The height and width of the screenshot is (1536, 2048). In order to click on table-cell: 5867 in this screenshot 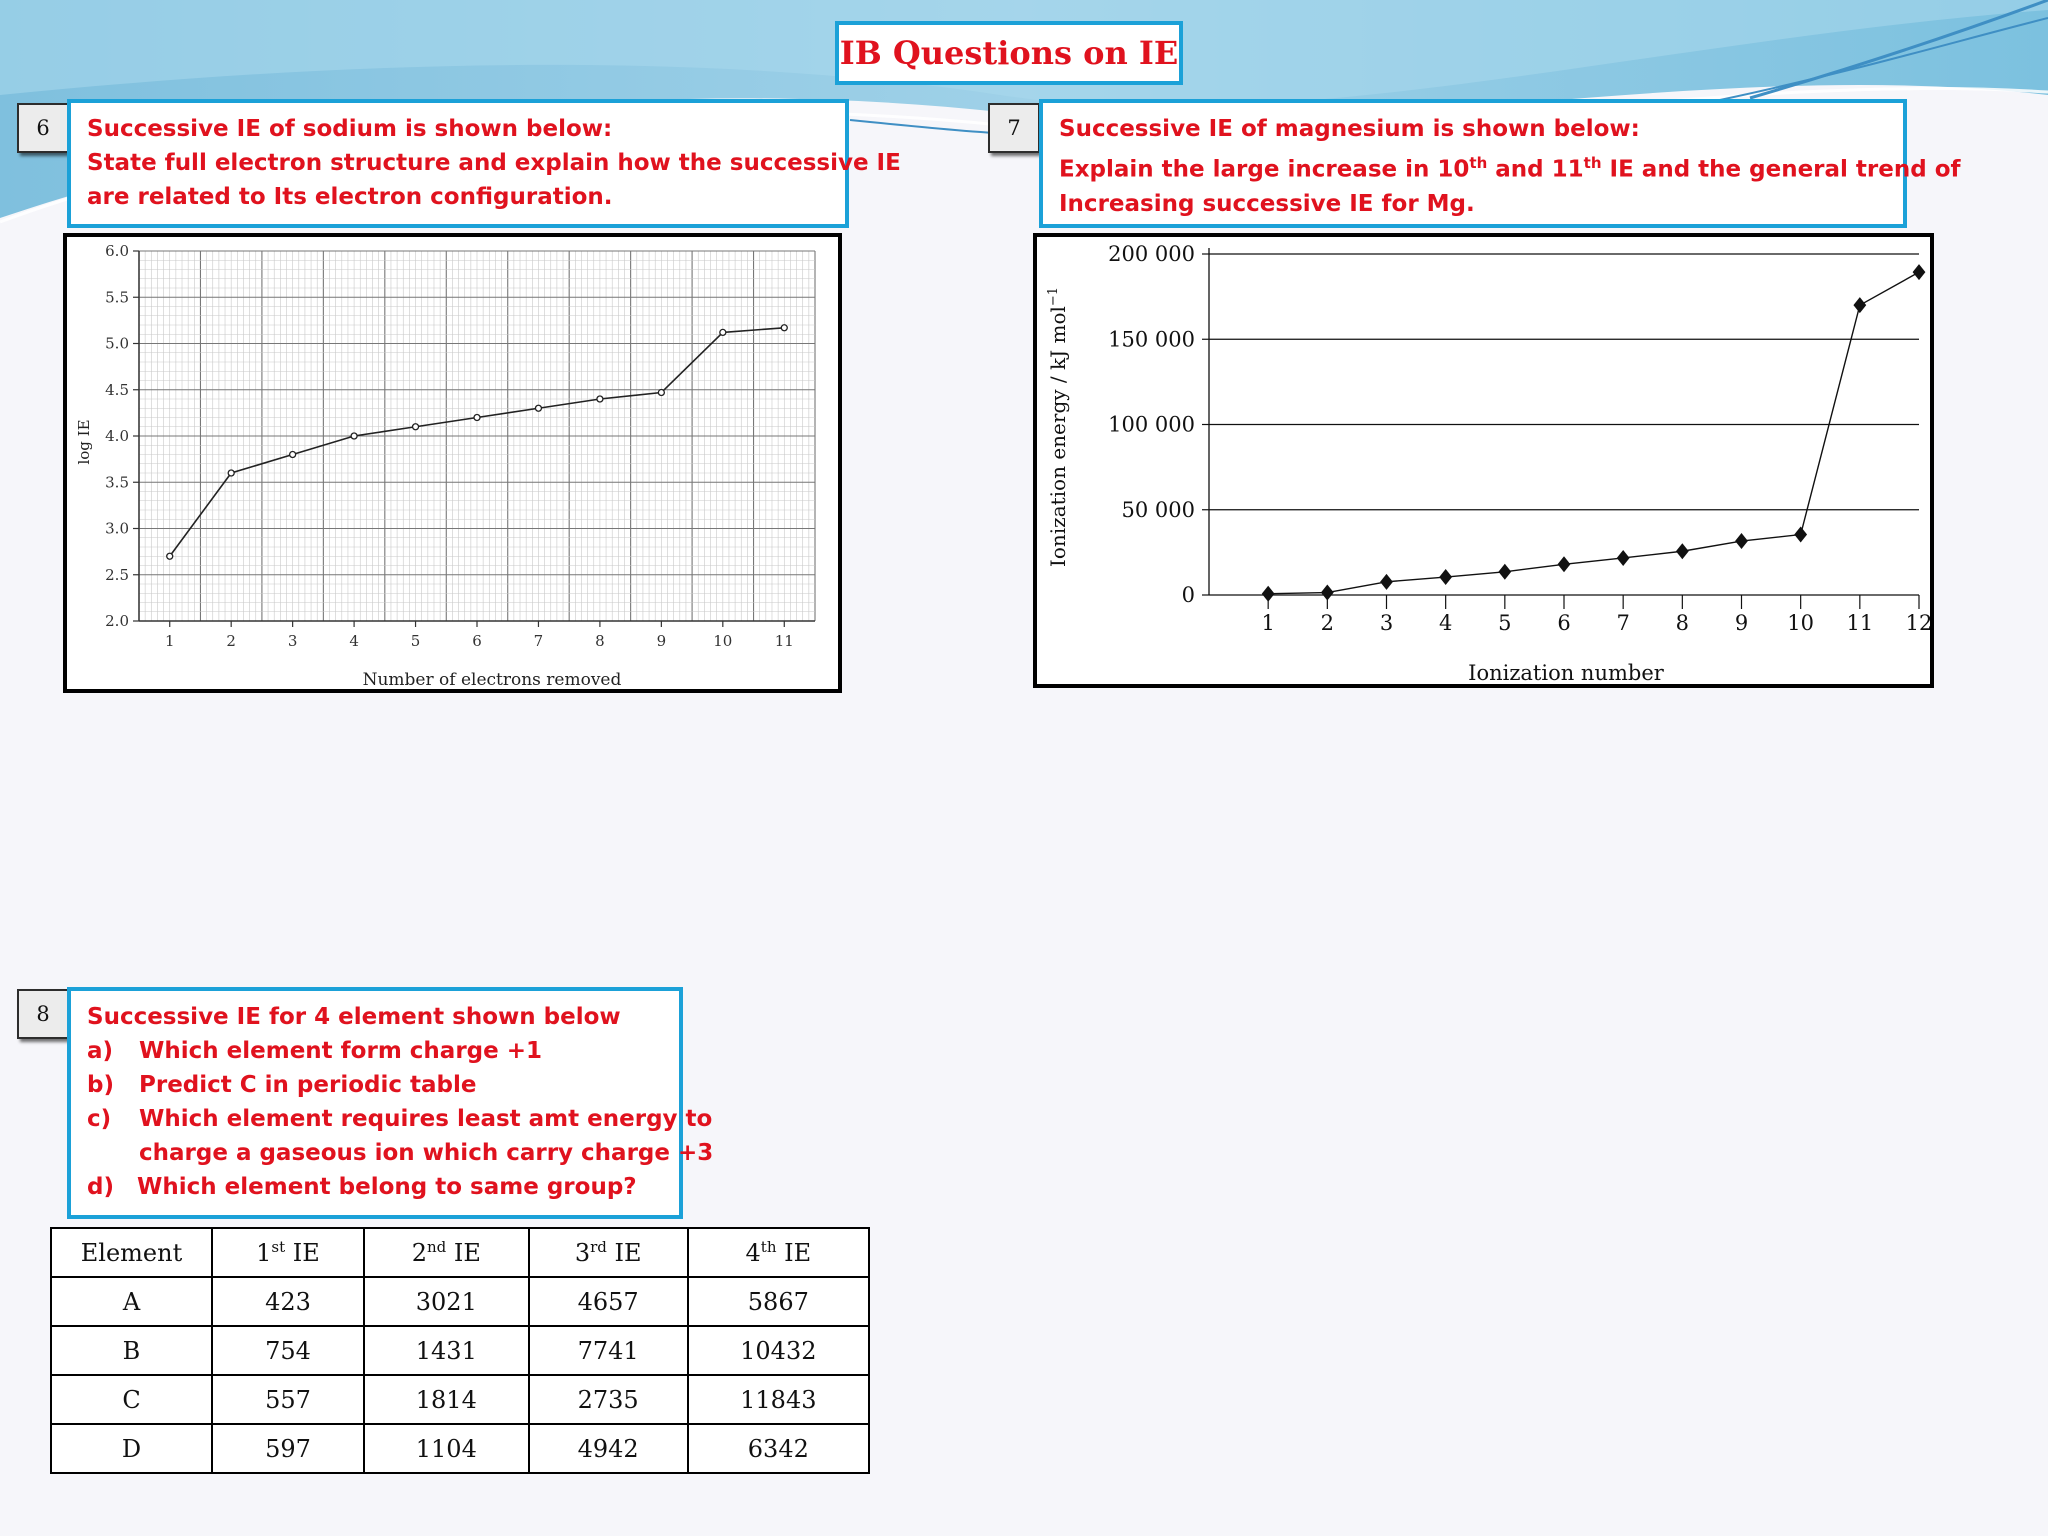, I will do `click(778, 1301)`.